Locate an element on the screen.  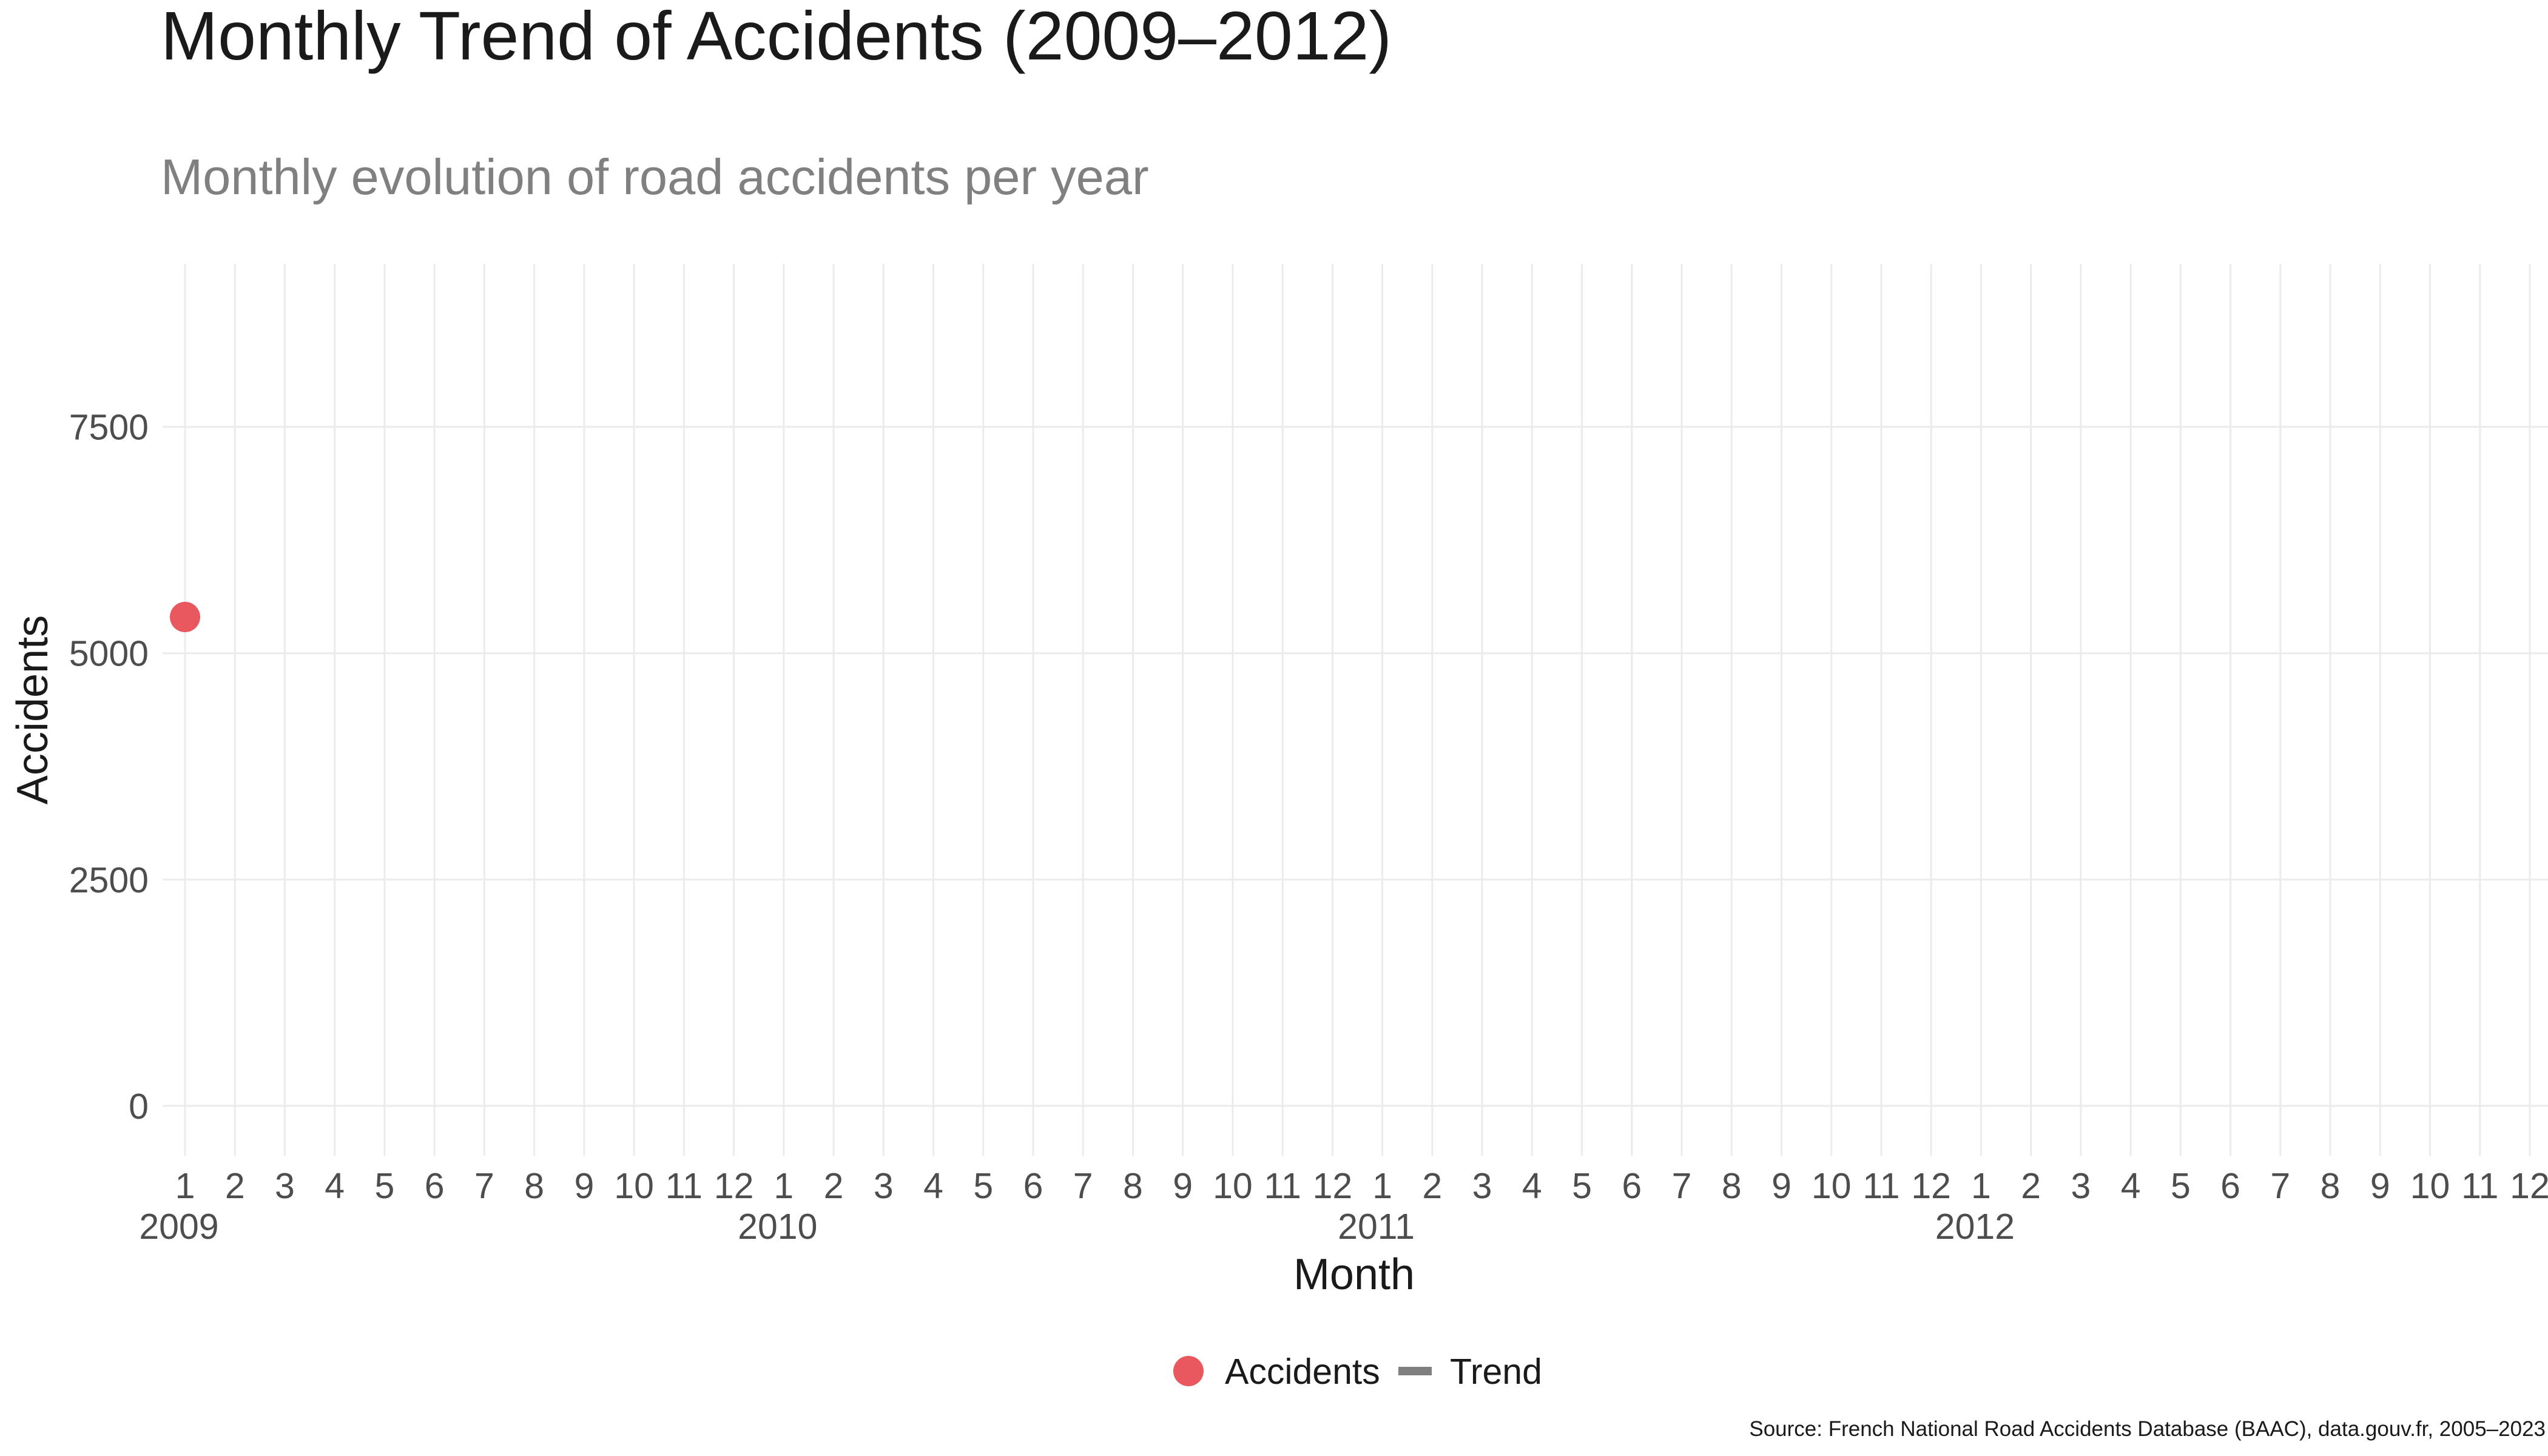
y-tick-label: 5000 is located at coordinates (109, 654).